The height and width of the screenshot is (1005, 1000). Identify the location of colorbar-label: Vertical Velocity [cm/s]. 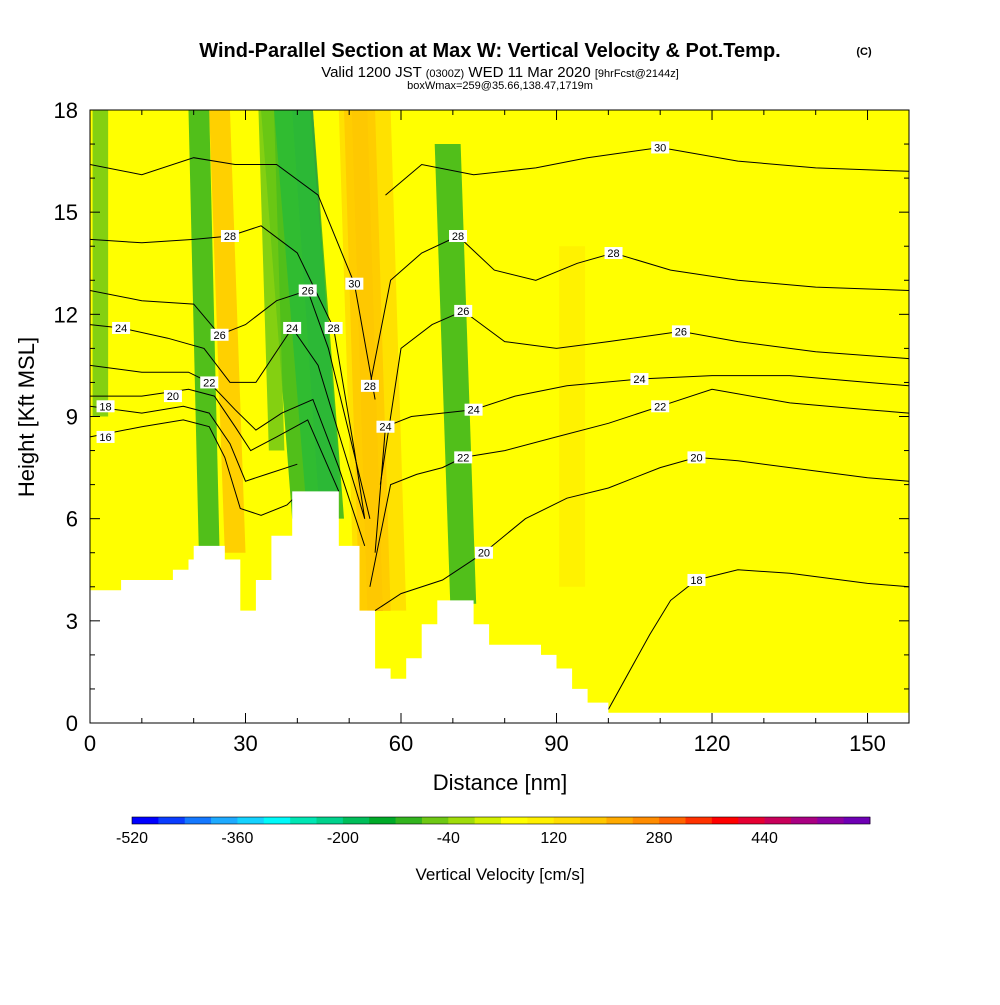
(499, 874).